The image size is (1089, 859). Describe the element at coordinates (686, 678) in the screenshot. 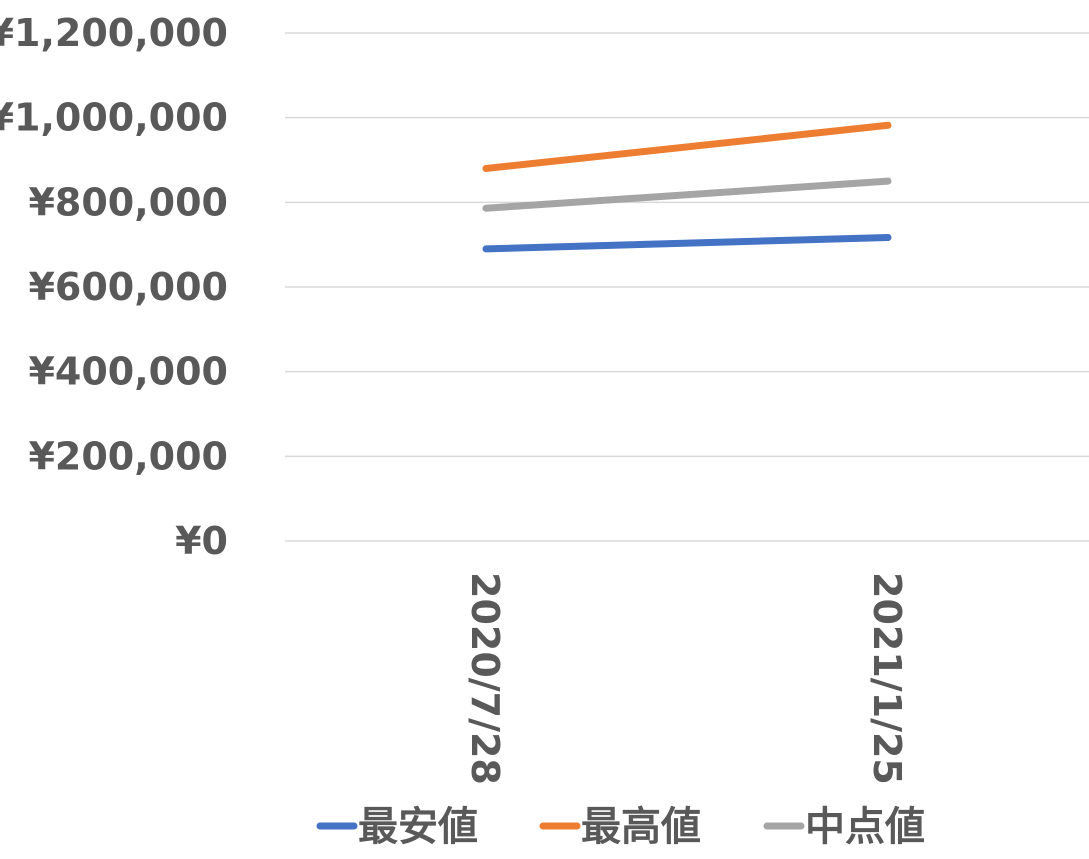

I see `x-axis-tick-labels: 2020/7/28 2021/1/25` at that location.